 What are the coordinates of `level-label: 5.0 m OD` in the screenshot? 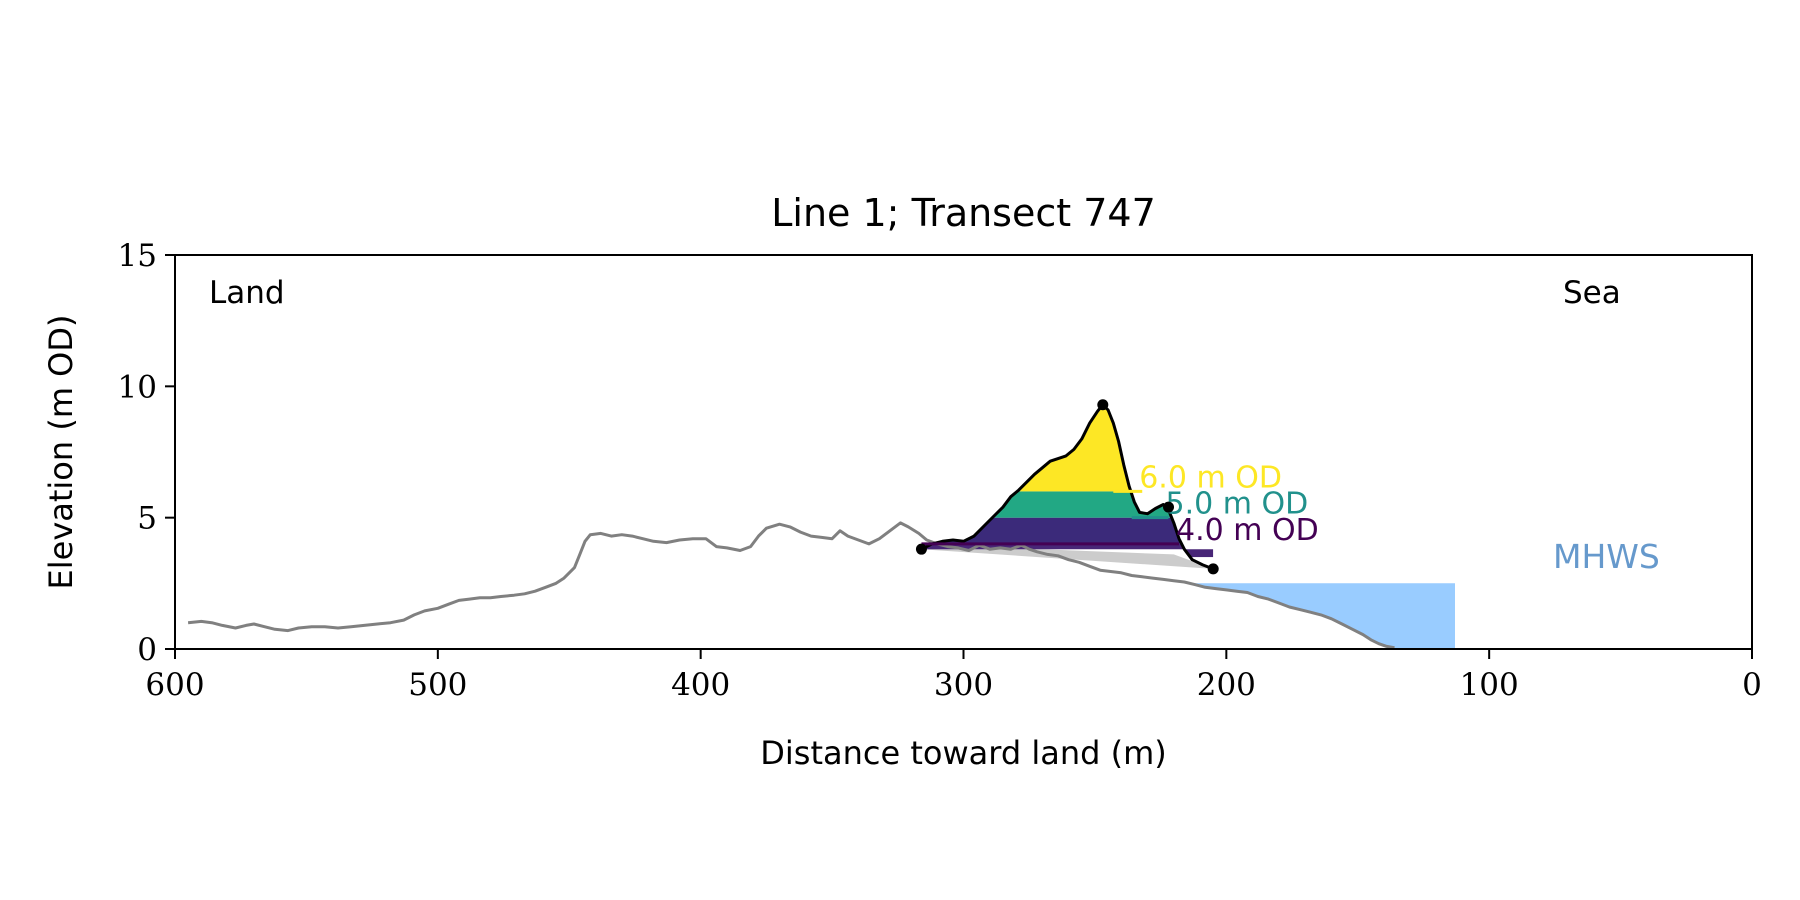 It's located at (1237, 504).